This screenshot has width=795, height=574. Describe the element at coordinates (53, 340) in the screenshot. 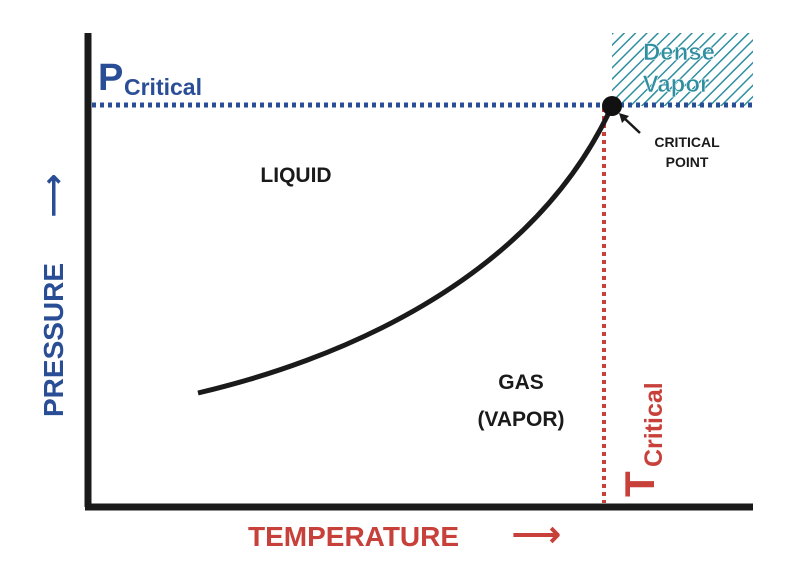

I see `y-axis-label: PRESSURE` at that location.